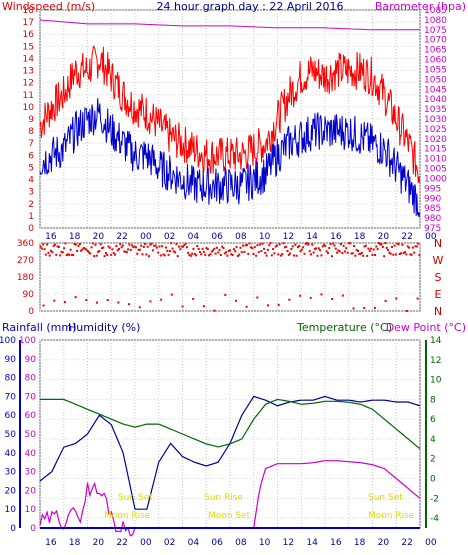 This screenshot has width=468, height=555. What do you see at coordinates (229, 25) in the screenshot?
I see `barometer-line` at bounding box center [229, 25].